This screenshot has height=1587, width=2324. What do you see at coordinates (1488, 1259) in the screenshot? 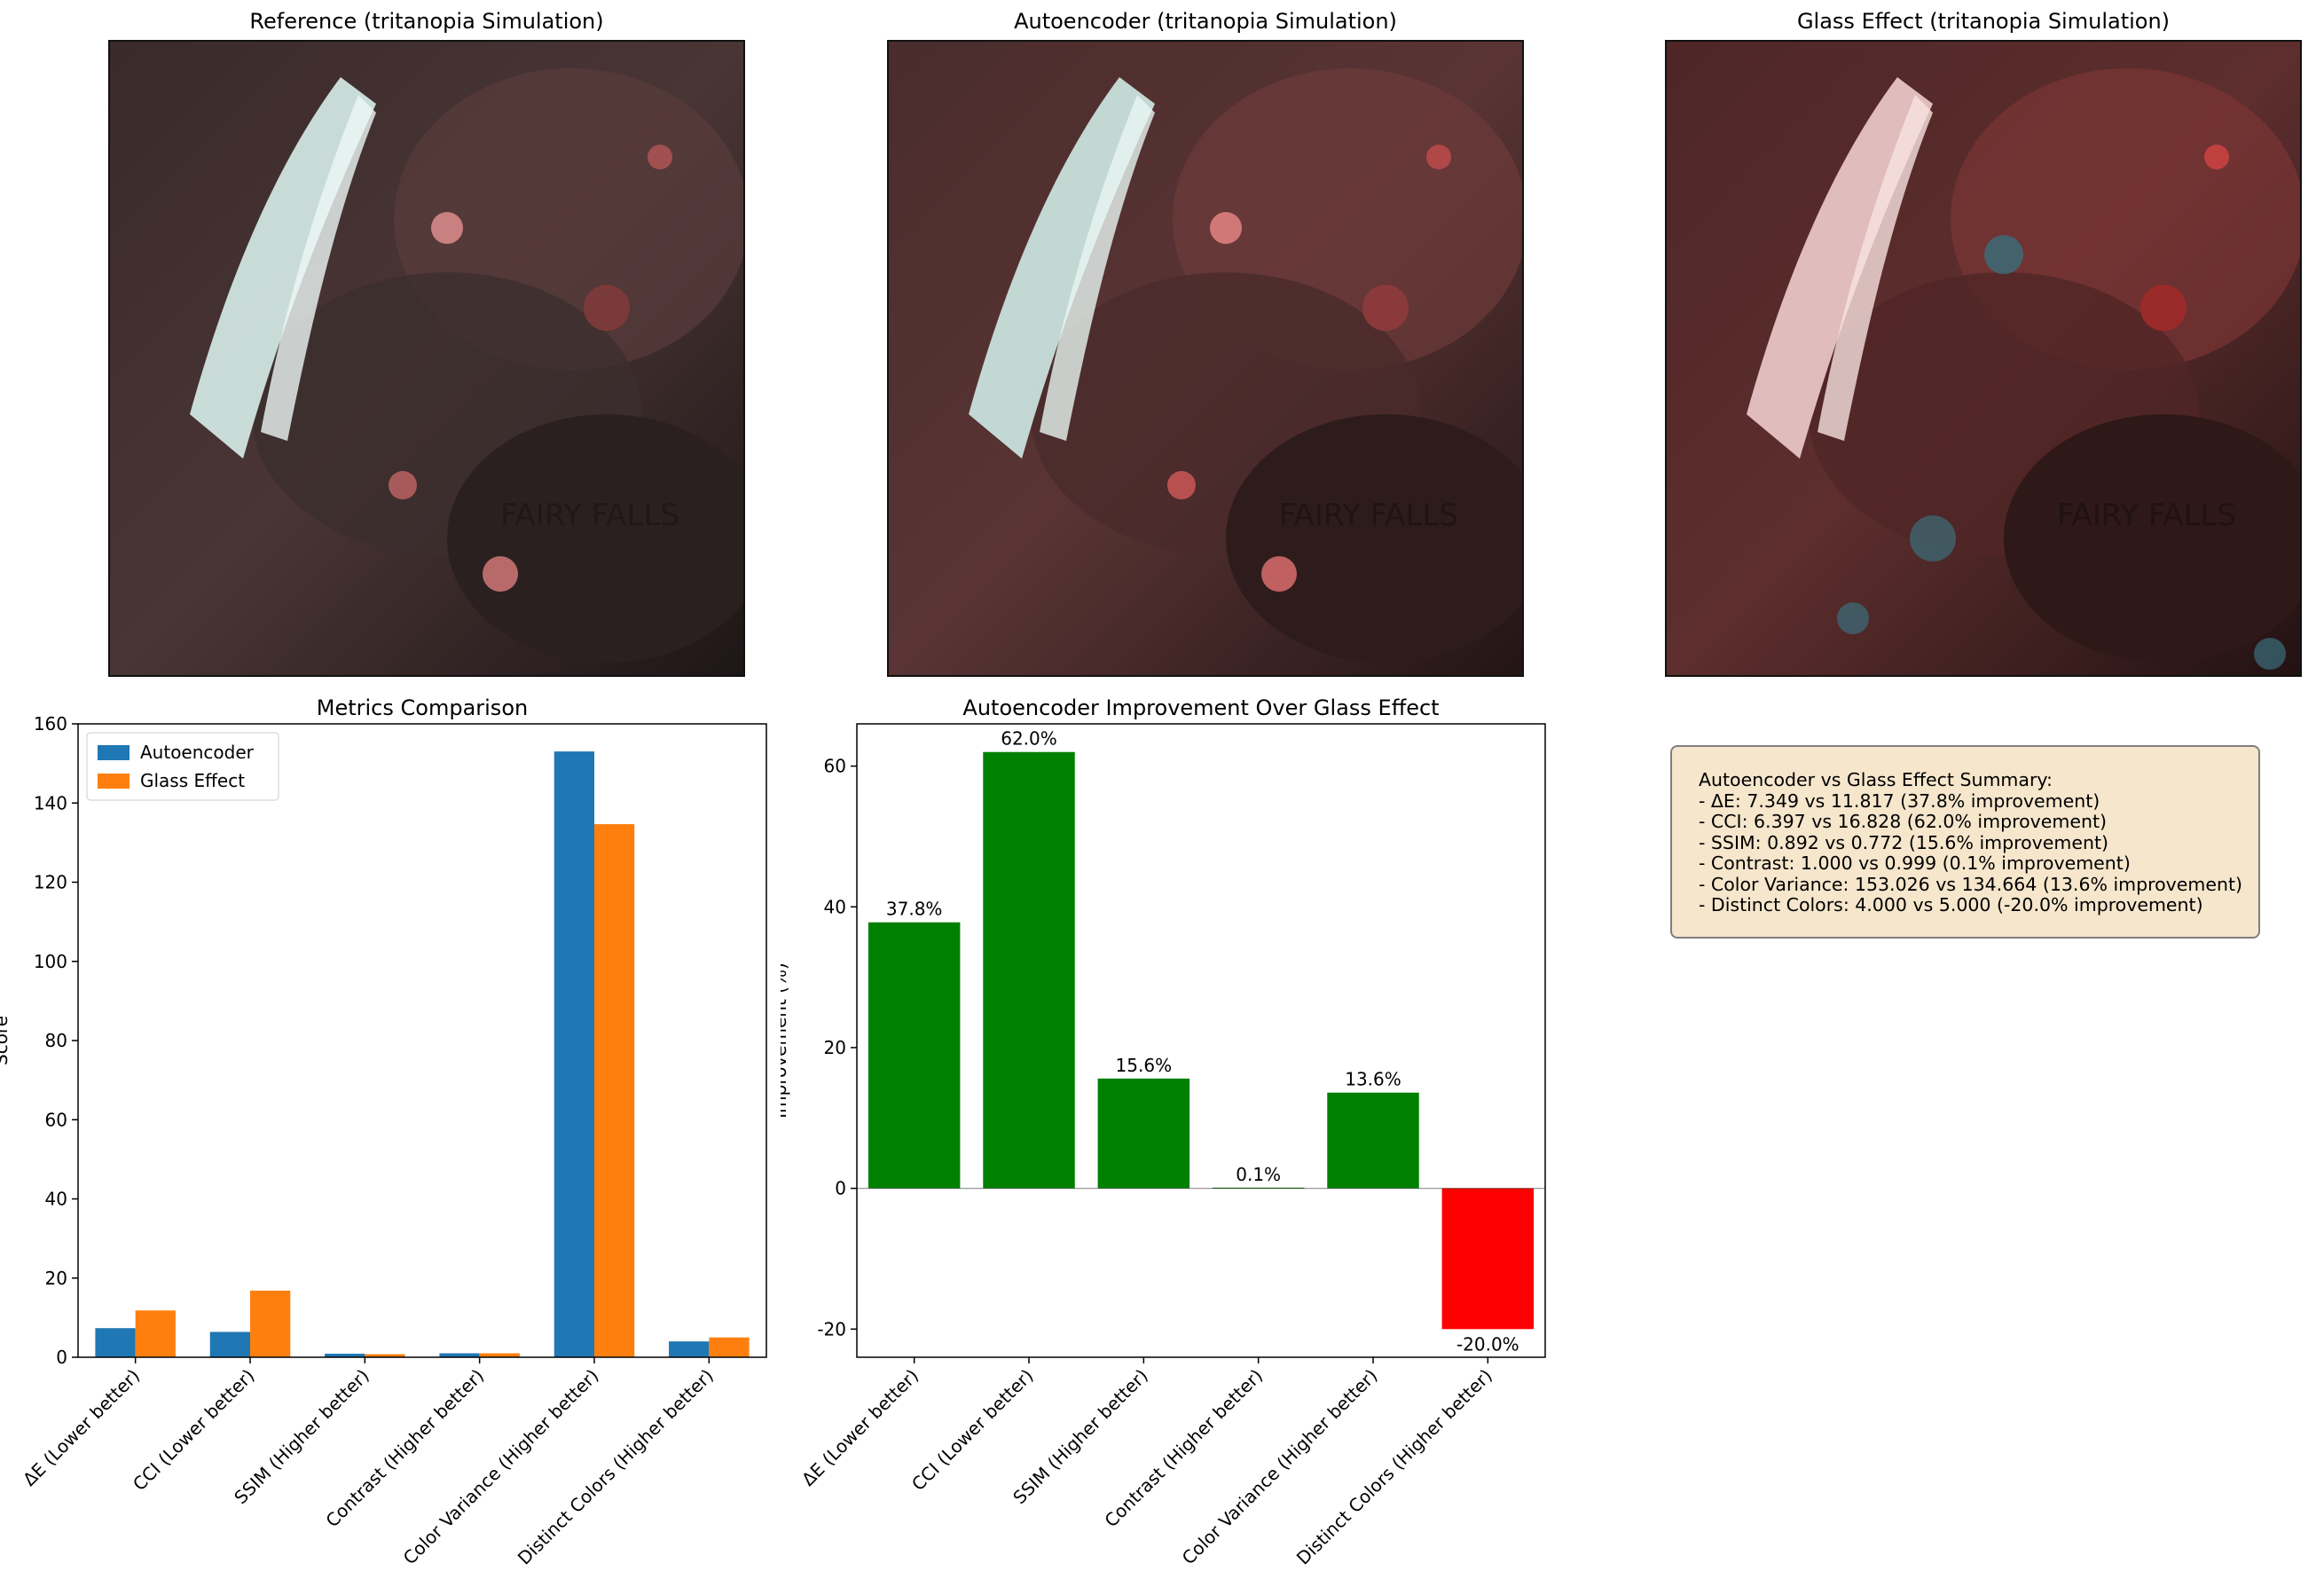
I see `regression-bar` at bounding box center [1488, 1259].